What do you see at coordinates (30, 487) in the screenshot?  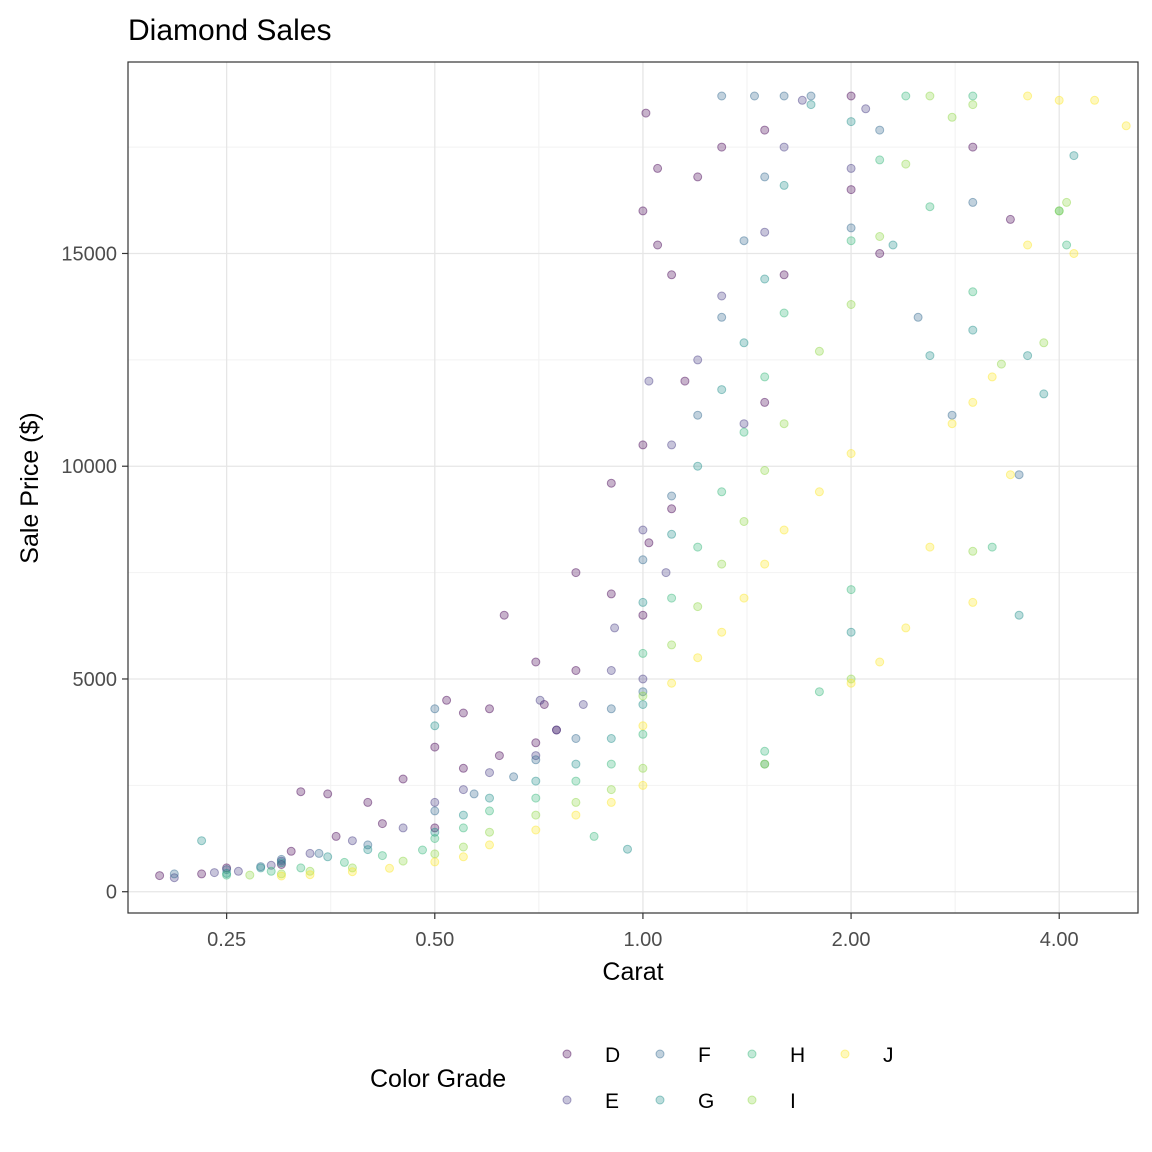 I see `y-axis-title: Sale Price ($)` at bounding box center [30, 487].